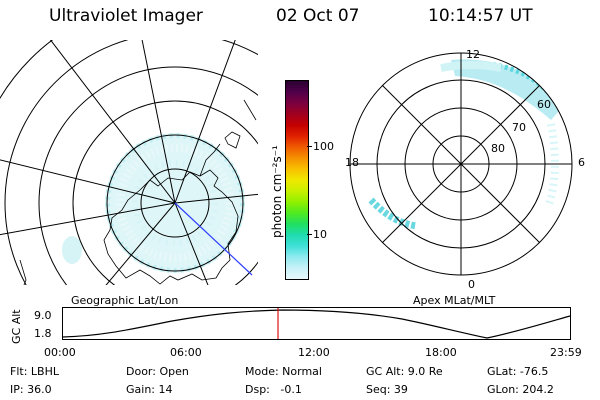 The image size is (600, 400). What do you see at coordinates (16, 326) in the screenshot?
I see `altitude-ylabel: GC Alt` at bounding box center [16, 326].